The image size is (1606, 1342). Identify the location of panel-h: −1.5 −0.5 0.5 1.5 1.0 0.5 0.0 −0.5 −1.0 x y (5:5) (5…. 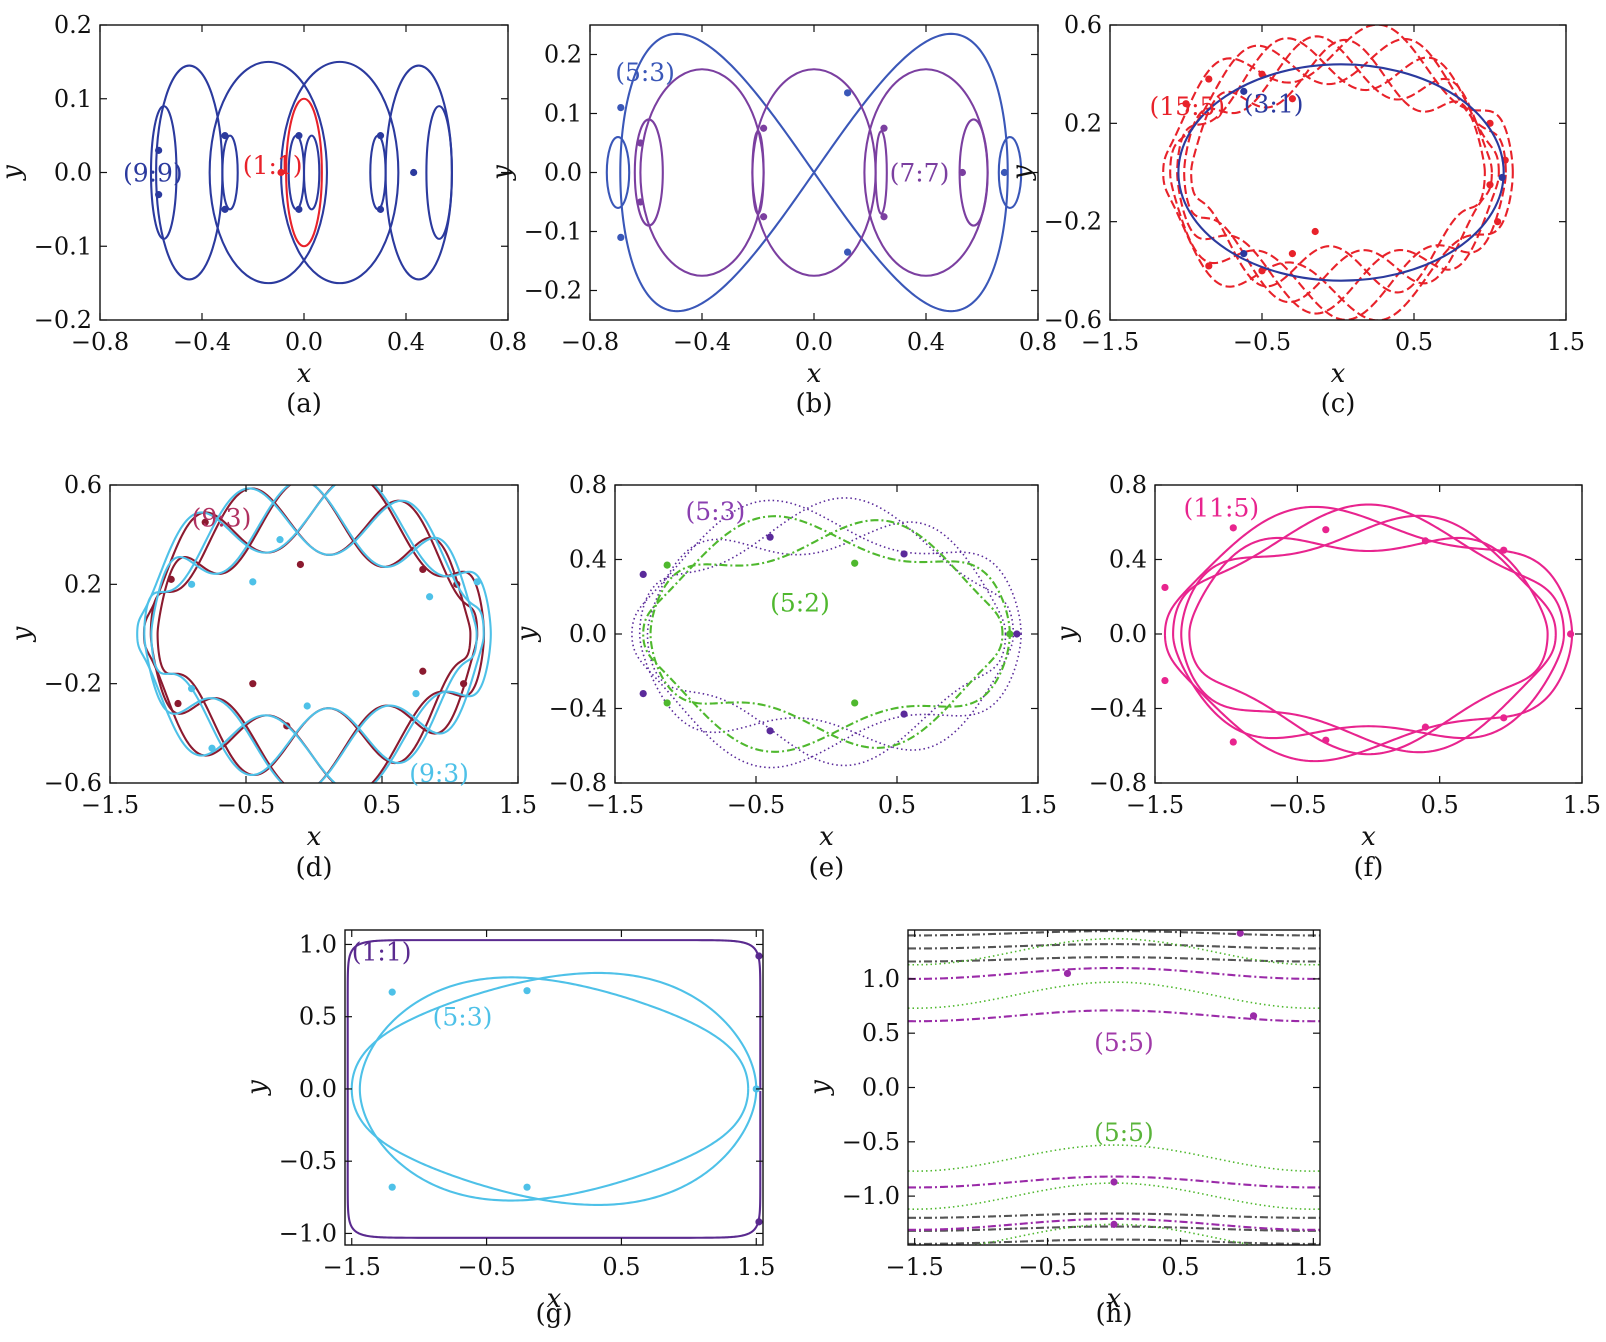
(1068, 1129).